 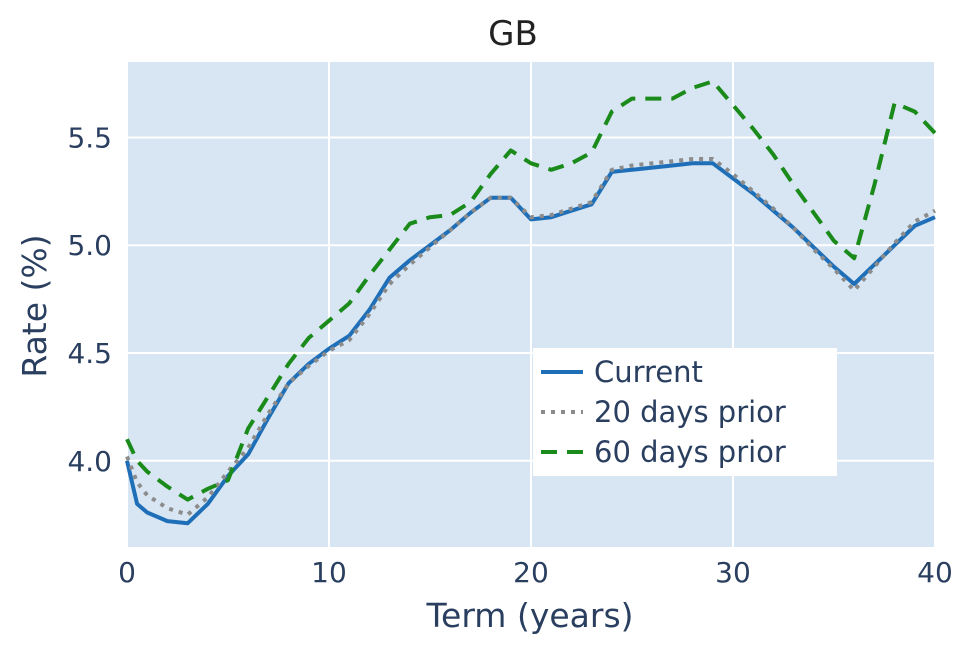 What do you see at coordinates (89, 299) in the screenshot?
I see `y-axis-ticks: 4.0 4.5 5.0 5.5` at bounding box center [89, 299].